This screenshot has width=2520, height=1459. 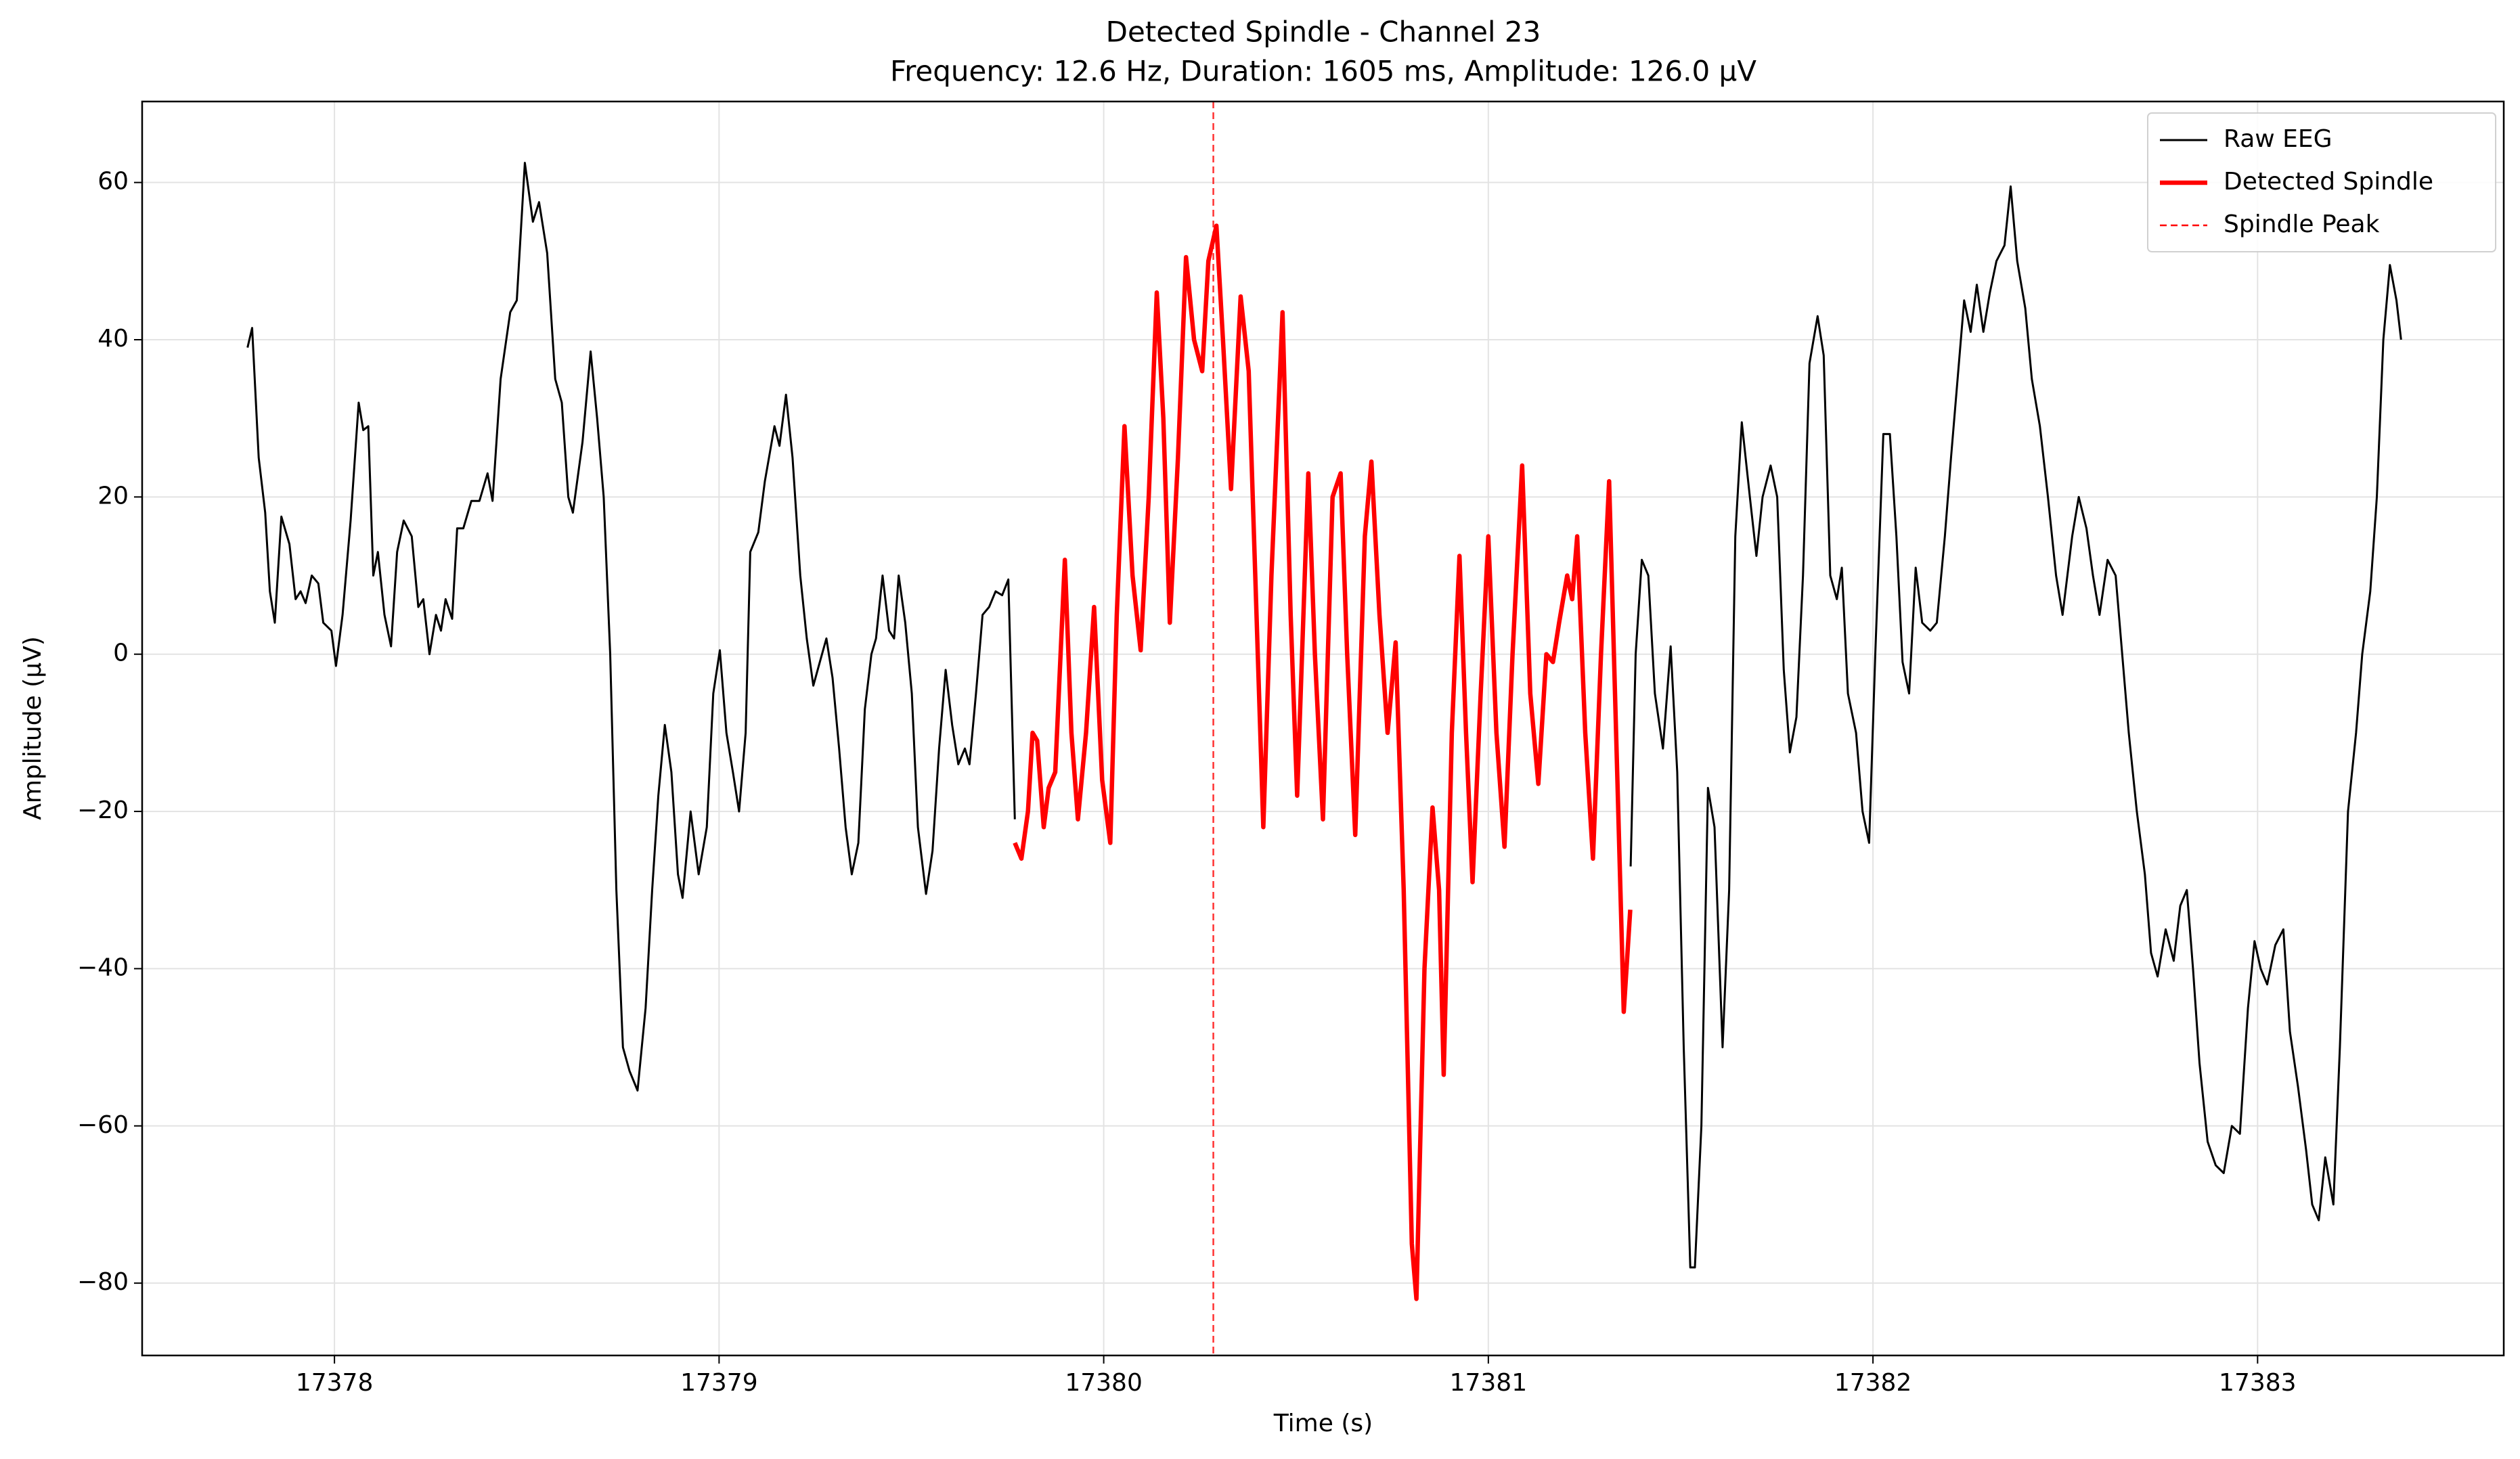 What do you see at coordinates (1873, 1383) in the screenshot?
I see `x-tick-label: 17382` at bounding box center [1873, 1383].